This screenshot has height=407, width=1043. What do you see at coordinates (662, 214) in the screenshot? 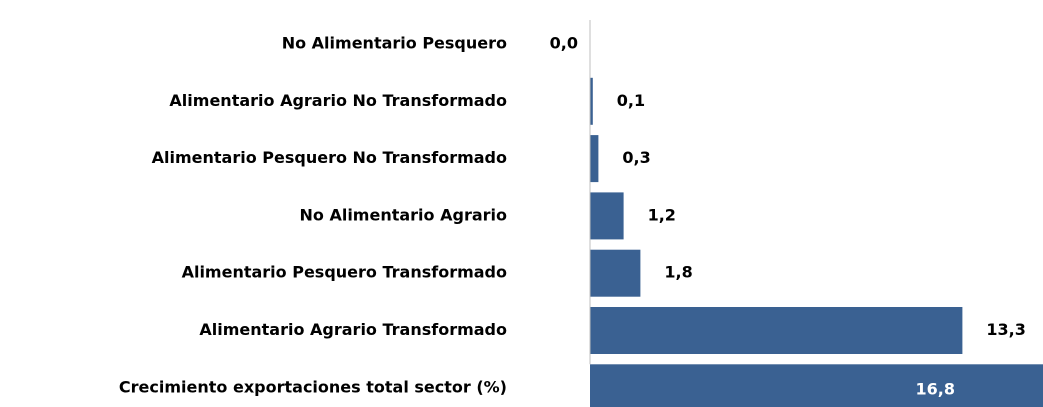
I see `value-label: 1,2` at bounding box center [662, 214].